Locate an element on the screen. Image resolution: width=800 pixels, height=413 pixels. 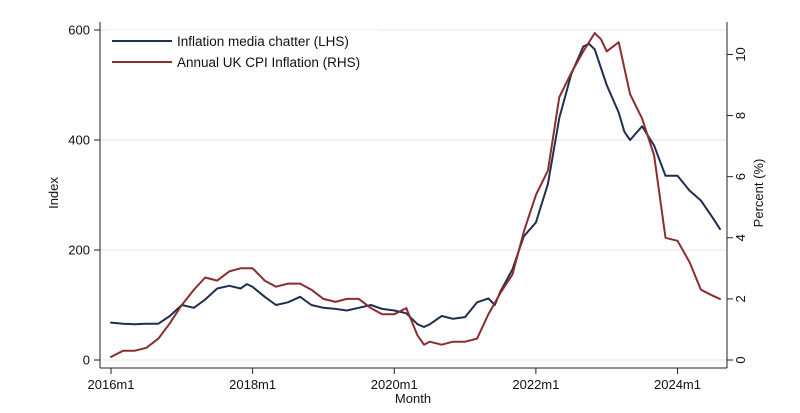
legend-label-cpi: Annual UK CPI Inflation (RHS) is located at coordinates (268, 62).